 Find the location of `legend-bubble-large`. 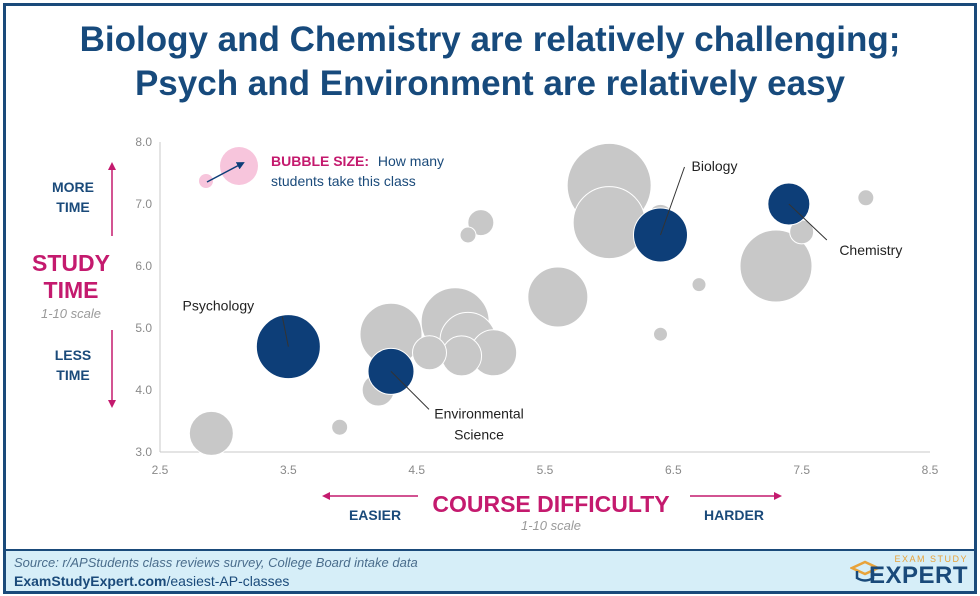

legend-bubble-large is located at coordinates (239, 166).